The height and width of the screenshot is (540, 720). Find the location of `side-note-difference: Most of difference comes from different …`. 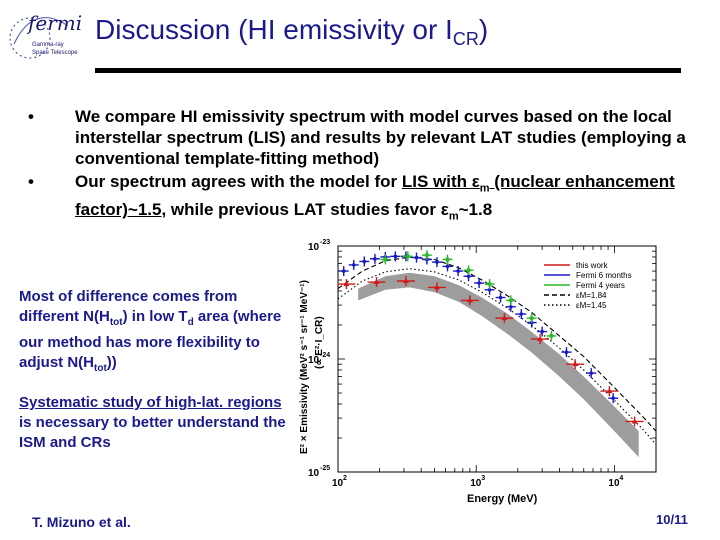

side-note-difference: Most of difference comes from different … is located at coordinates (156, 333).